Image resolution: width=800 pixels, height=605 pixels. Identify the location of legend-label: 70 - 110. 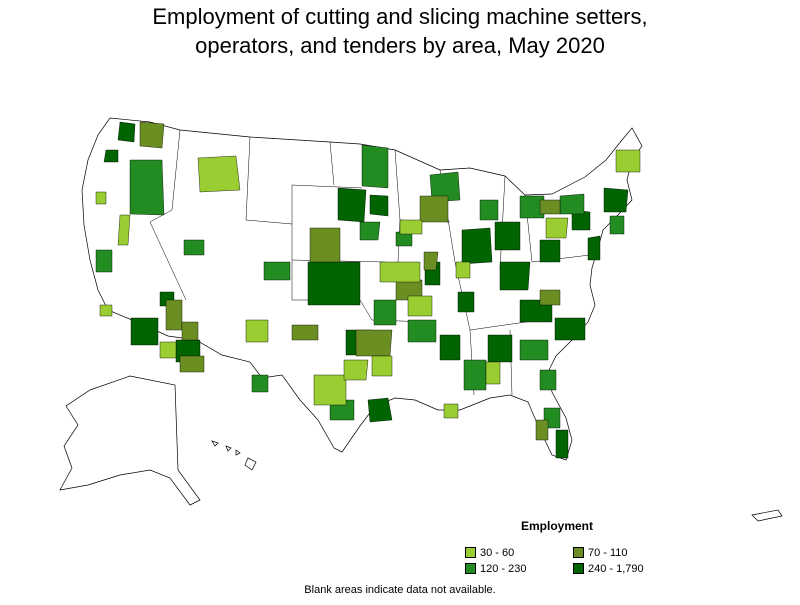
(608, 552).